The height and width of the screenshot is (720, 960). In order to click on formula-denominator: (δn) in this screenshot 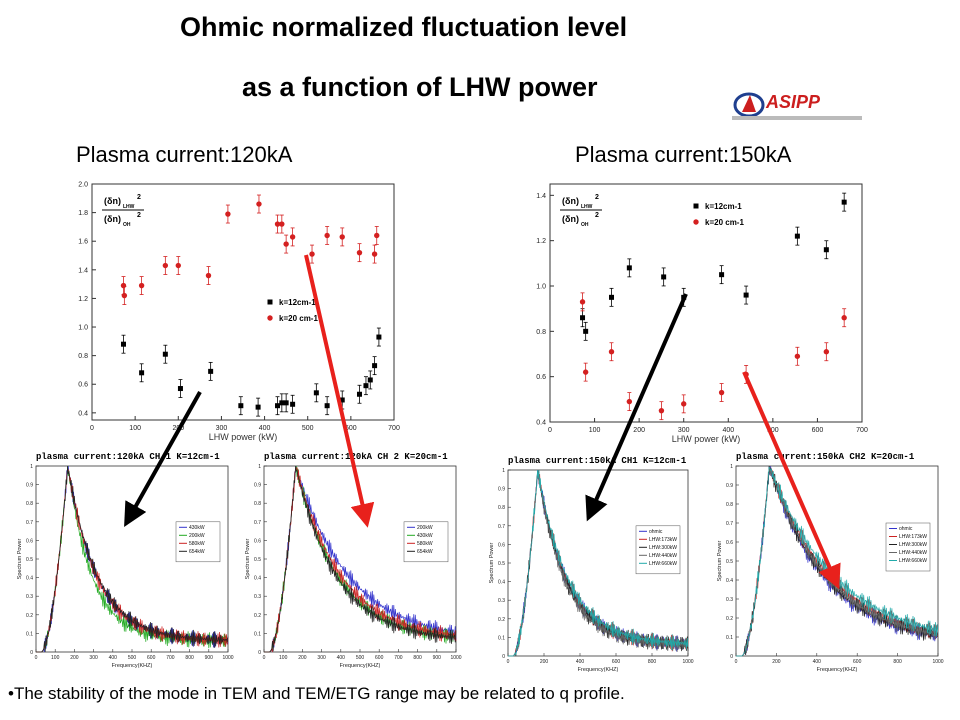, I will do `click(112, 219)`.